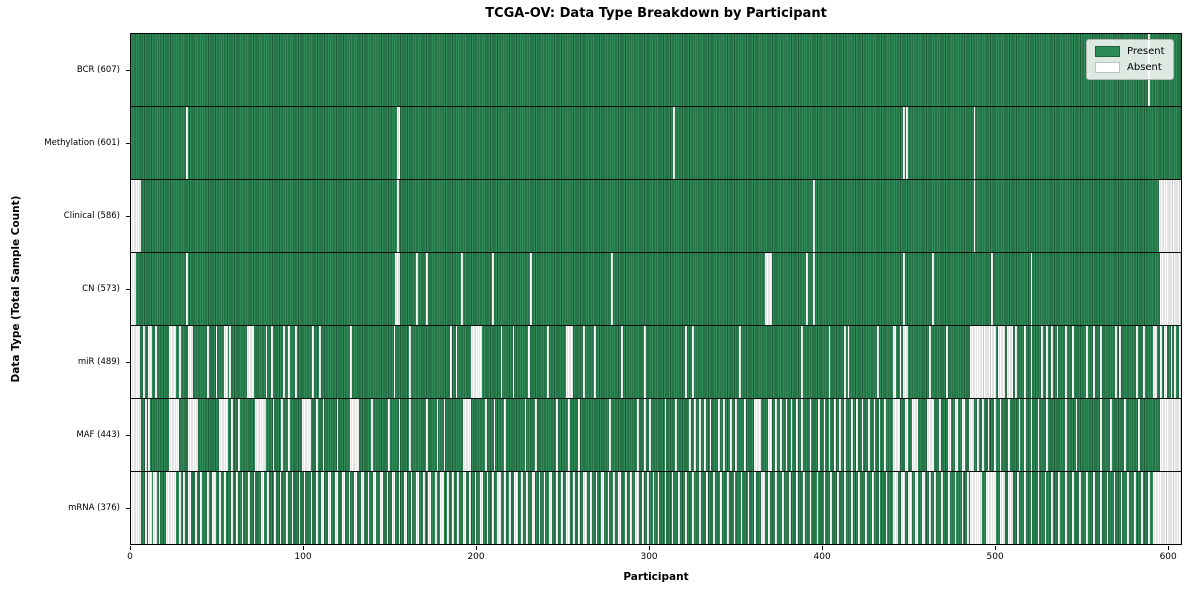 This screenshot has width=1200, height=600. What do you see at coordinates (656, 434) in the screenshot?
I see `row-MAF` at bounding box center [656, 434].